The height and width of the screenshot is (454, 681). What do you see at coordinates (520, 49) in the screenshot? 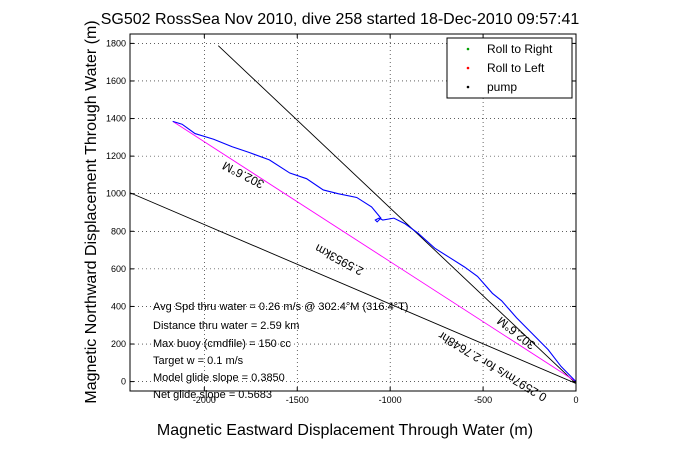
I see `legend-label-roll-right: Roll to Right` at bounding box center [520, 49].